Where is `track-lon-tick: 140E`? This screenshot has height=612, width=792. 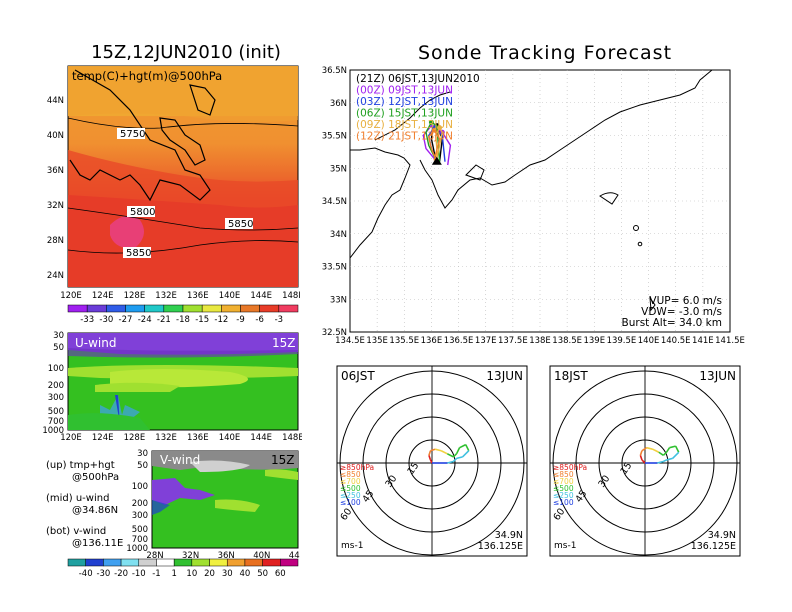
track-lon-tick: 140E is located at coordinates (649, 341).